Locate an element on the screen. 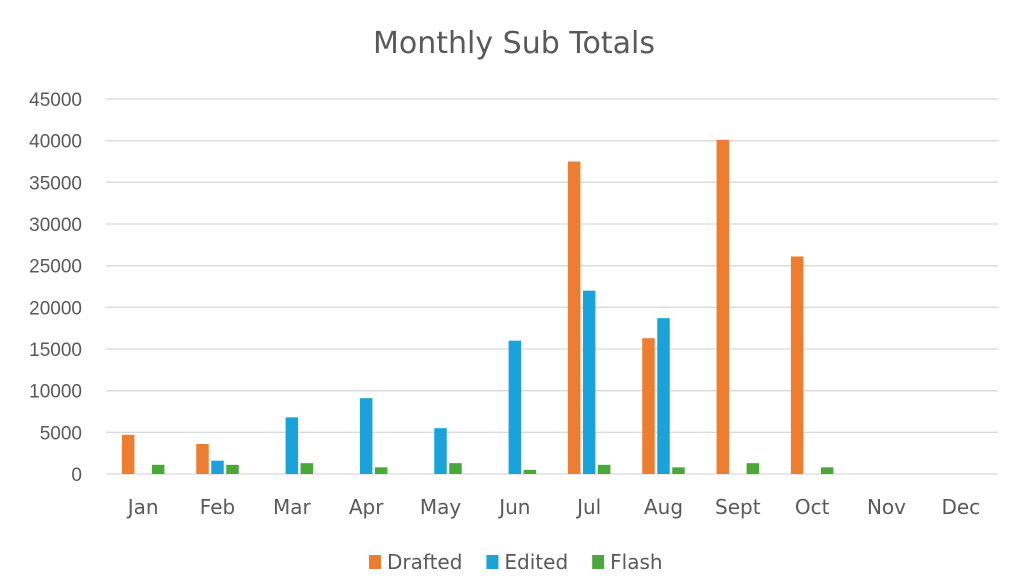  bar-edited-mar is located at coordinates (292, 445).